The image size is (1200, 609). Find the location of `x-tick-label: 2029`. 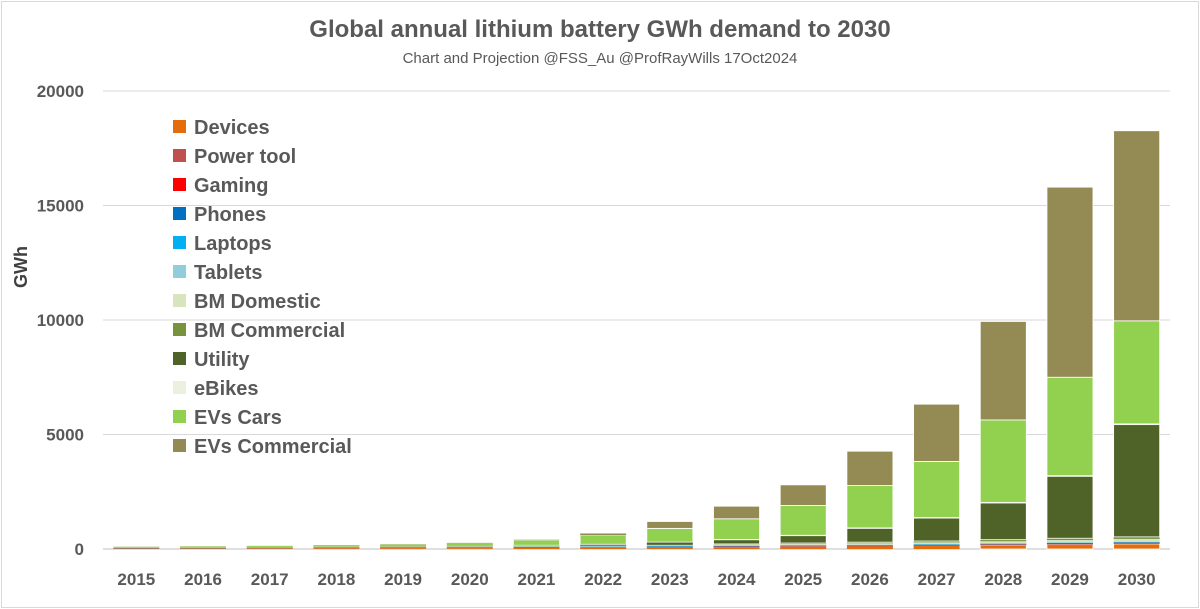

x-tick-label: 2029 is located at coordinates (1070, 579).